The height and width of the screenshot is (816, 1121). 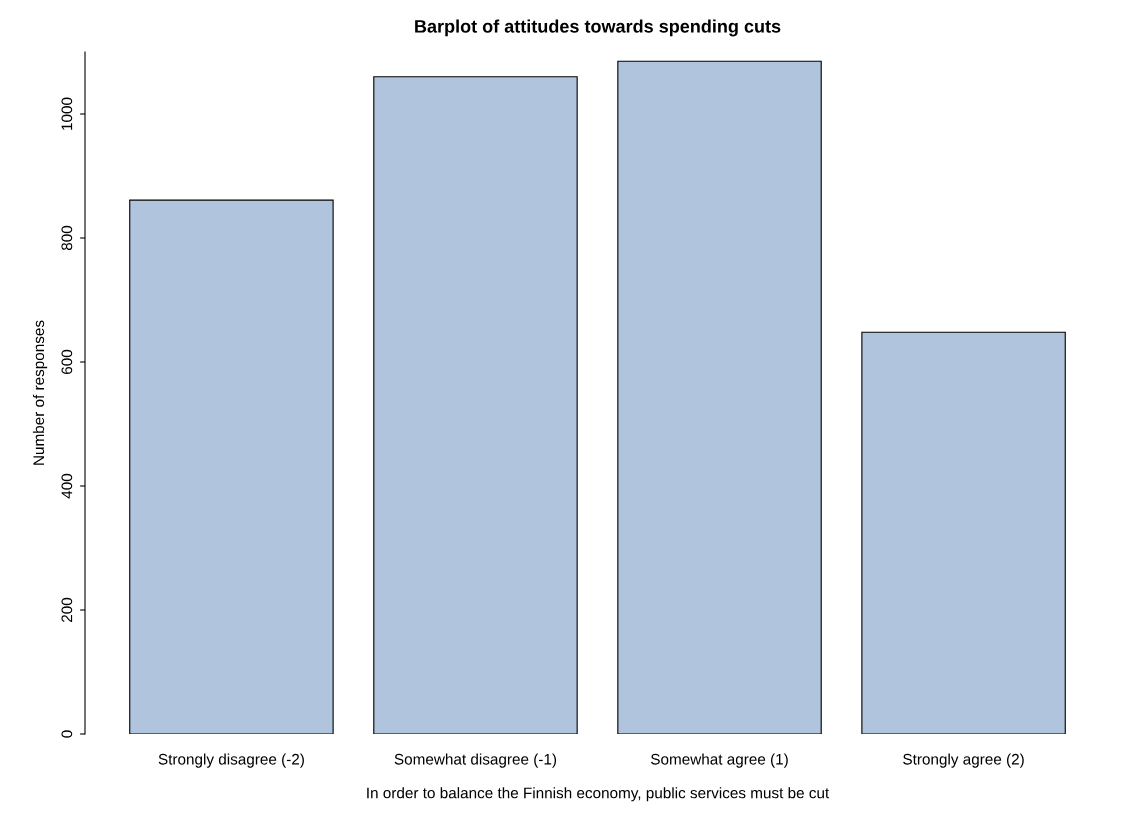 What do you see at coordinates (231, 760) in the screenshot?
I see `x-tick-label: Strongly disagree (-2)` at bounding box center [231, 760].